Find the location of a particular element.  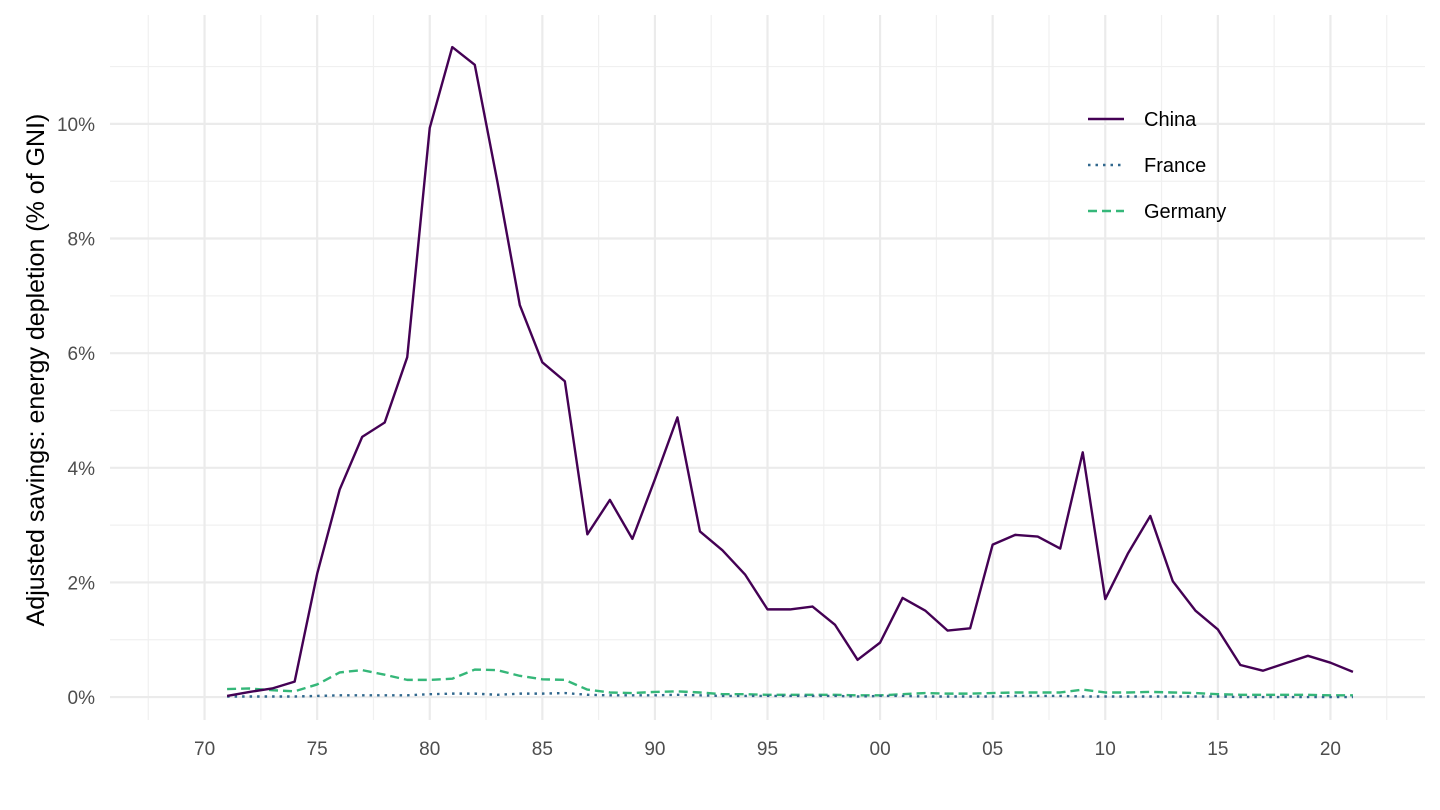

y-tick-label: 8% is located at coordinates (82, 240).